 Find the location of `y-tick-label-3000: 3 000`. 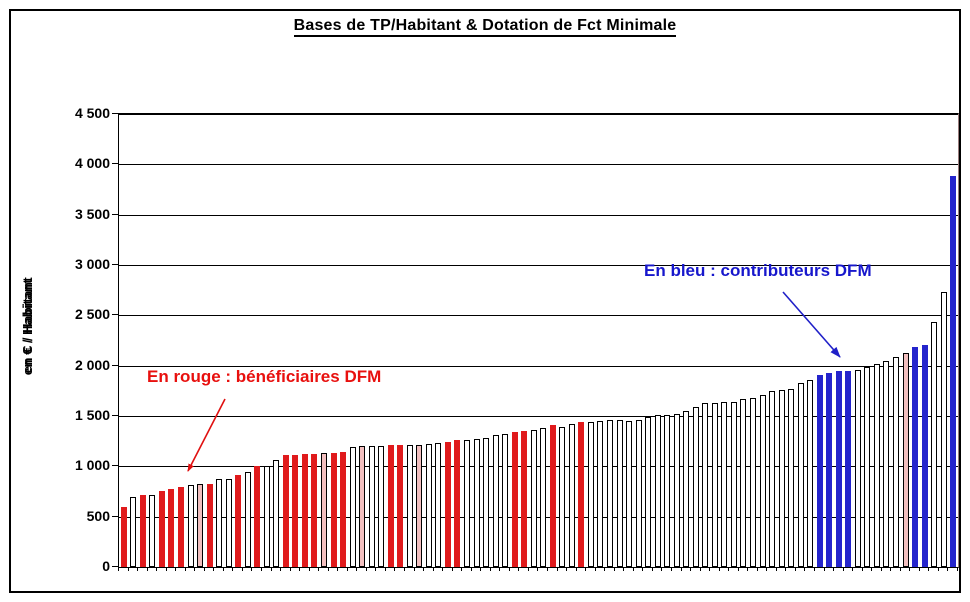

y-tick-label-3000: 3 000 is located at coordinates (92, 264).